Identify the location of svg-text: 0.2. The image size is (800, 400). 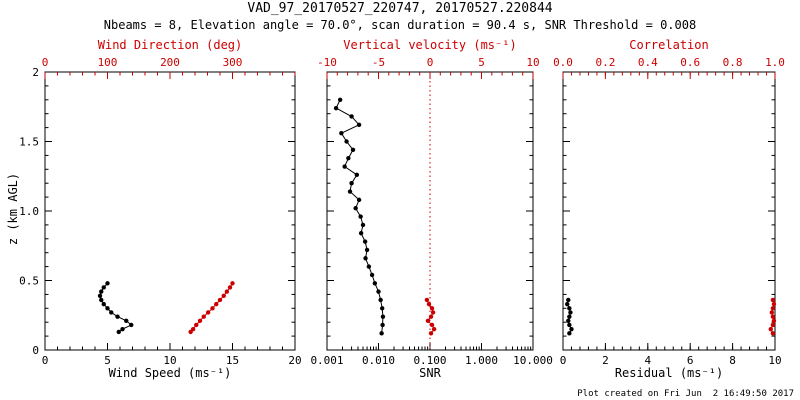
(605, 62).